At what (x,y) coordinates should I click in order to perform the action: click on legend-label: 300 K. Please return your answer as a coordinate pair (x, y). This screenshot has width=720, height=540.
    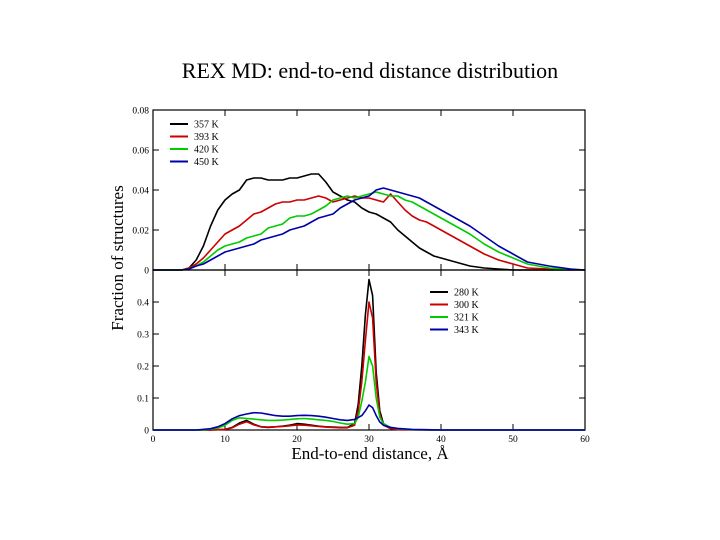
    Looking at the image, I should click on (467, 305).